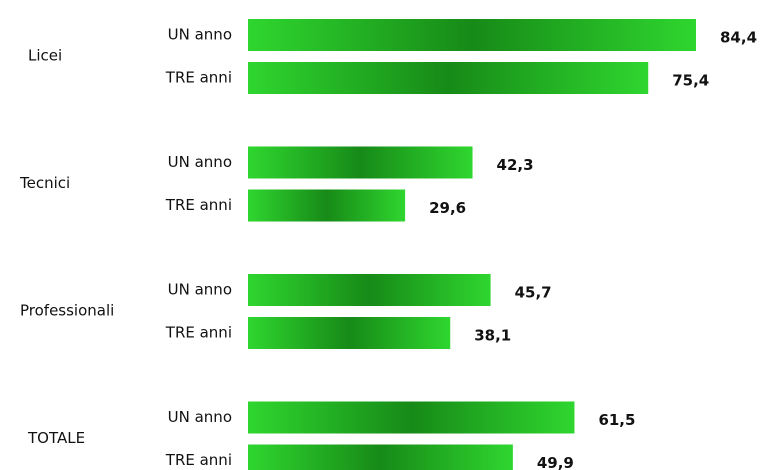  I want to click on value-label: 49,9, so click(555, 462).